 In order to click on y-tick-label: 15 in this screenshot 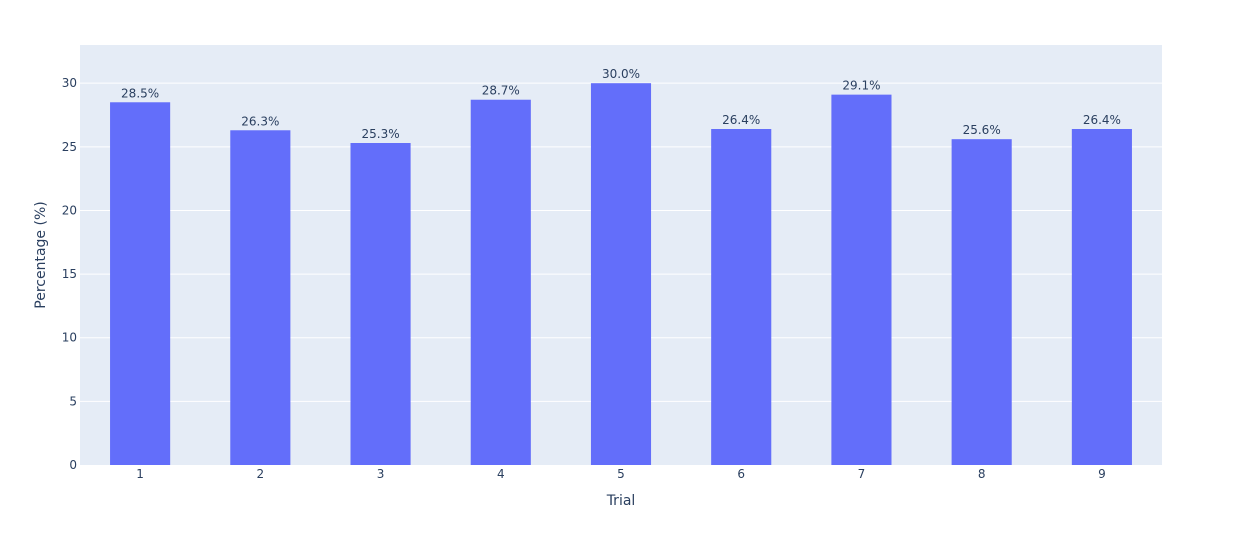, I will do `click(69, 274)`.